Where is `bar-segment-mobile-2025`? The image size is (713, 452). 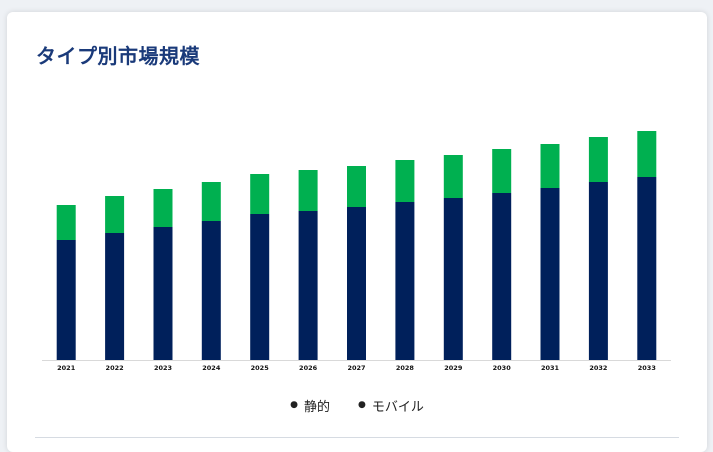
bar-segment-mobile-2025 is located at coordinates (260, 194).